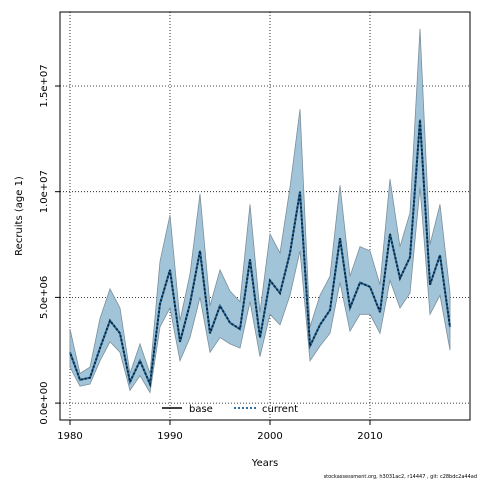 The height and width of the screenshot is (480, 480). Describe the element at coordinates (44, 85) in the screenshot. I see `y-tick-label-3: 1.5e+07` at that location.